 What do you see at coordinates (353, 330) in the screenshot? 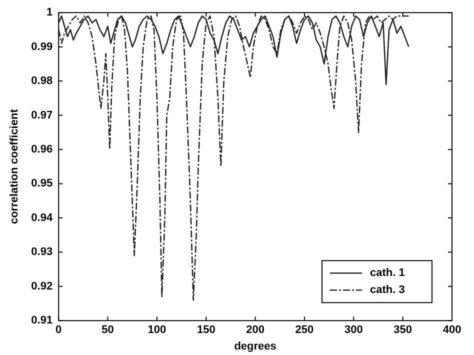
I see `x-tick-label: 300` at bounding box center [353, 330].